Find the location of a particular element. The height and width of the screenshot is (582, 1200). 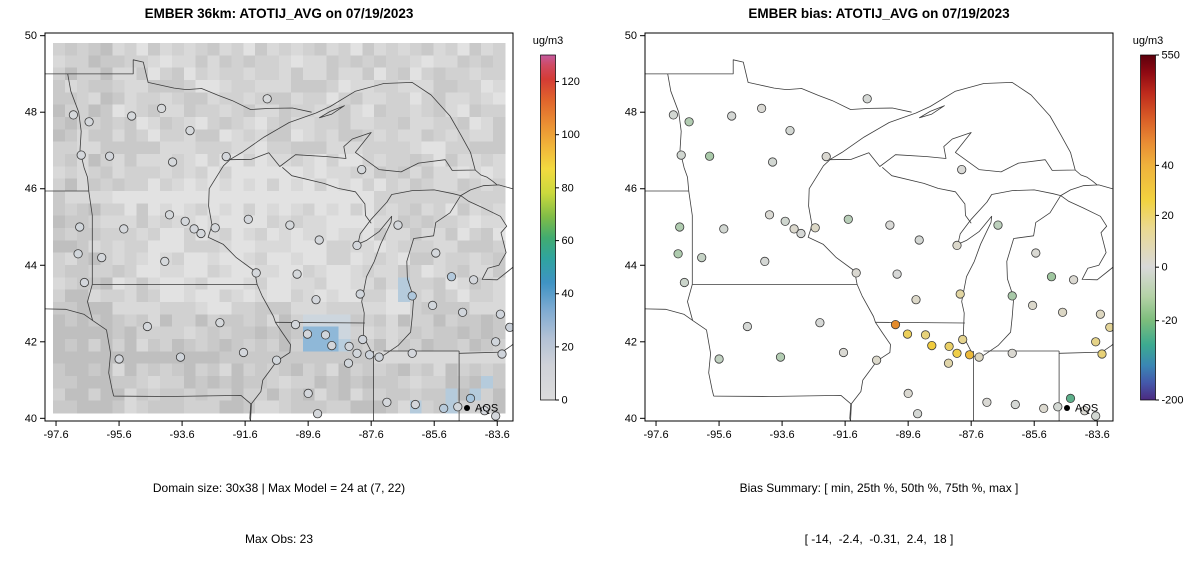

colorbar-tick-label: 80 is located at coordinates (568, 188).